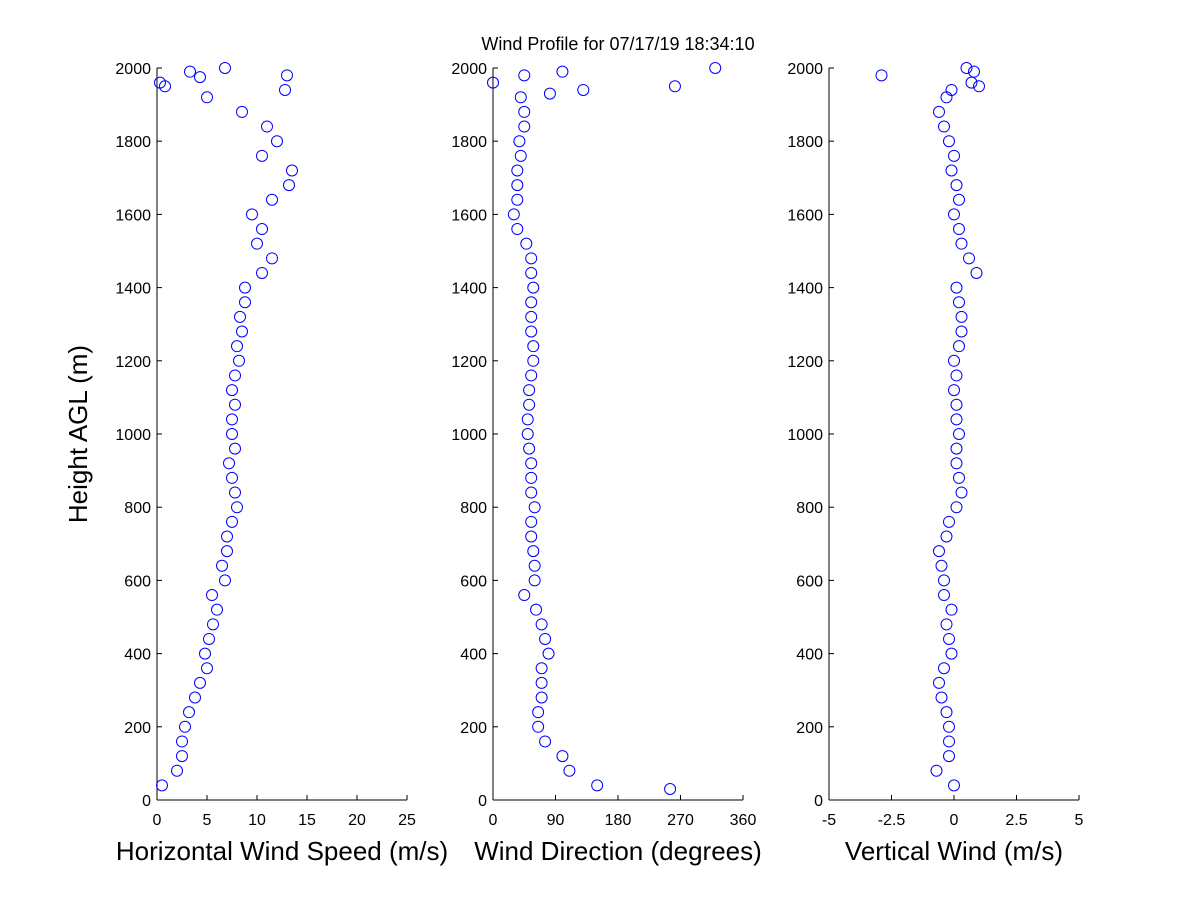  I want to click on x-tick-label: 2.5, so click(1016, 820).